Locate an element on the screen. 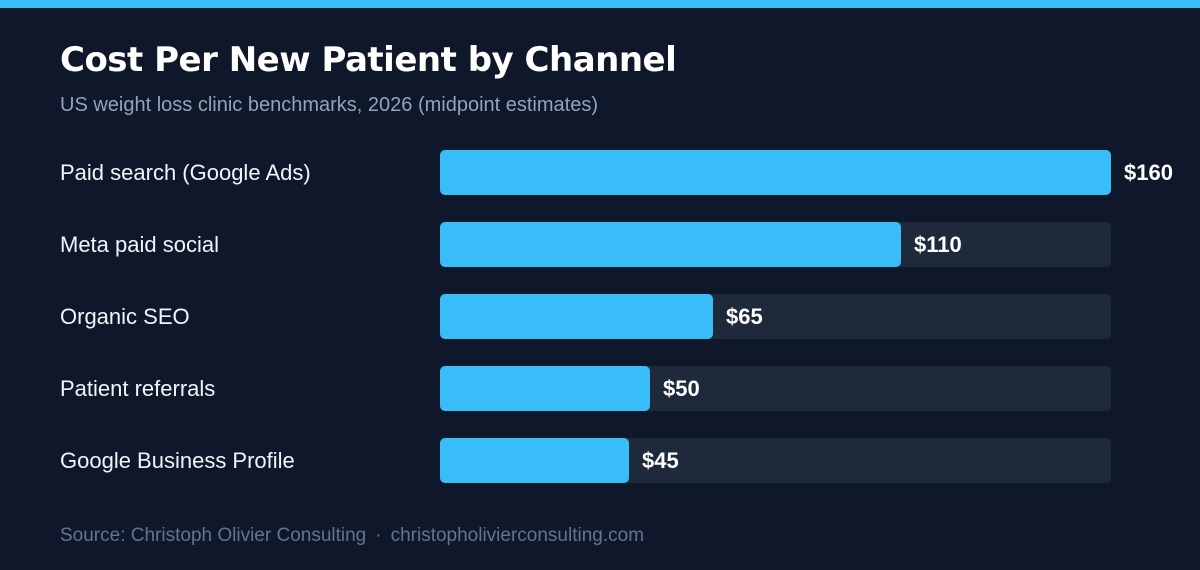  accent-top-bar is located at coordinates (600, 4).